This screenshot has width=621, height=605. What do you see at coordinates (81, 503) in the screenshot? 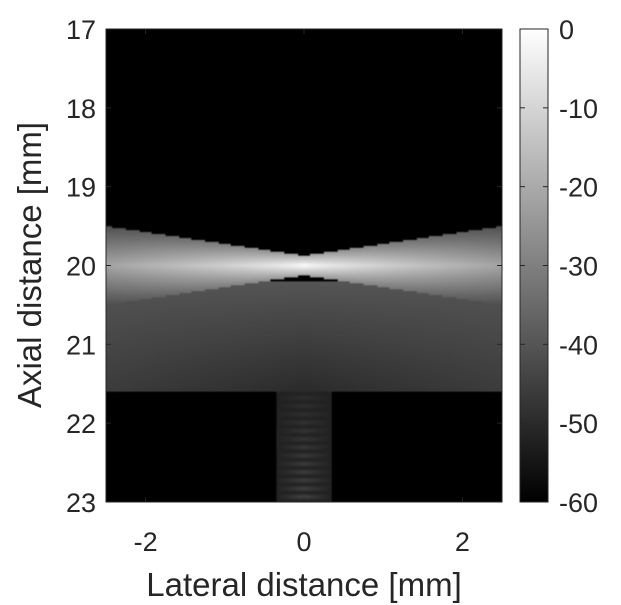
I see `y-tick-label: 23` at bounding box center [81, 503].